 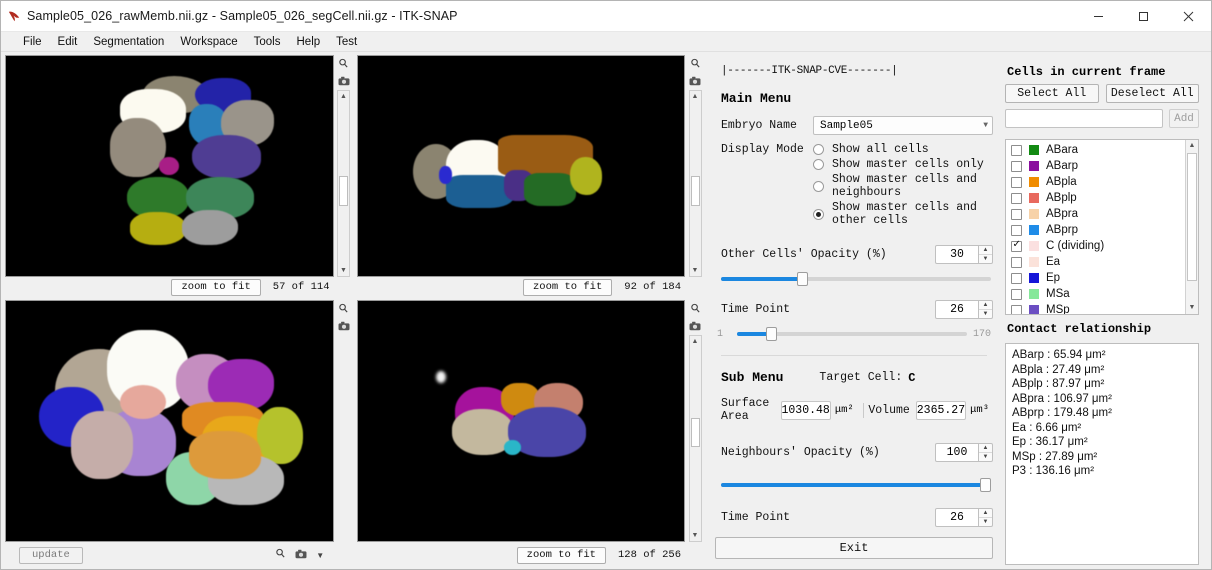 I want to click on sub-time-point-stepper: 26 ▲ ▼, so click(x=964, y=517).